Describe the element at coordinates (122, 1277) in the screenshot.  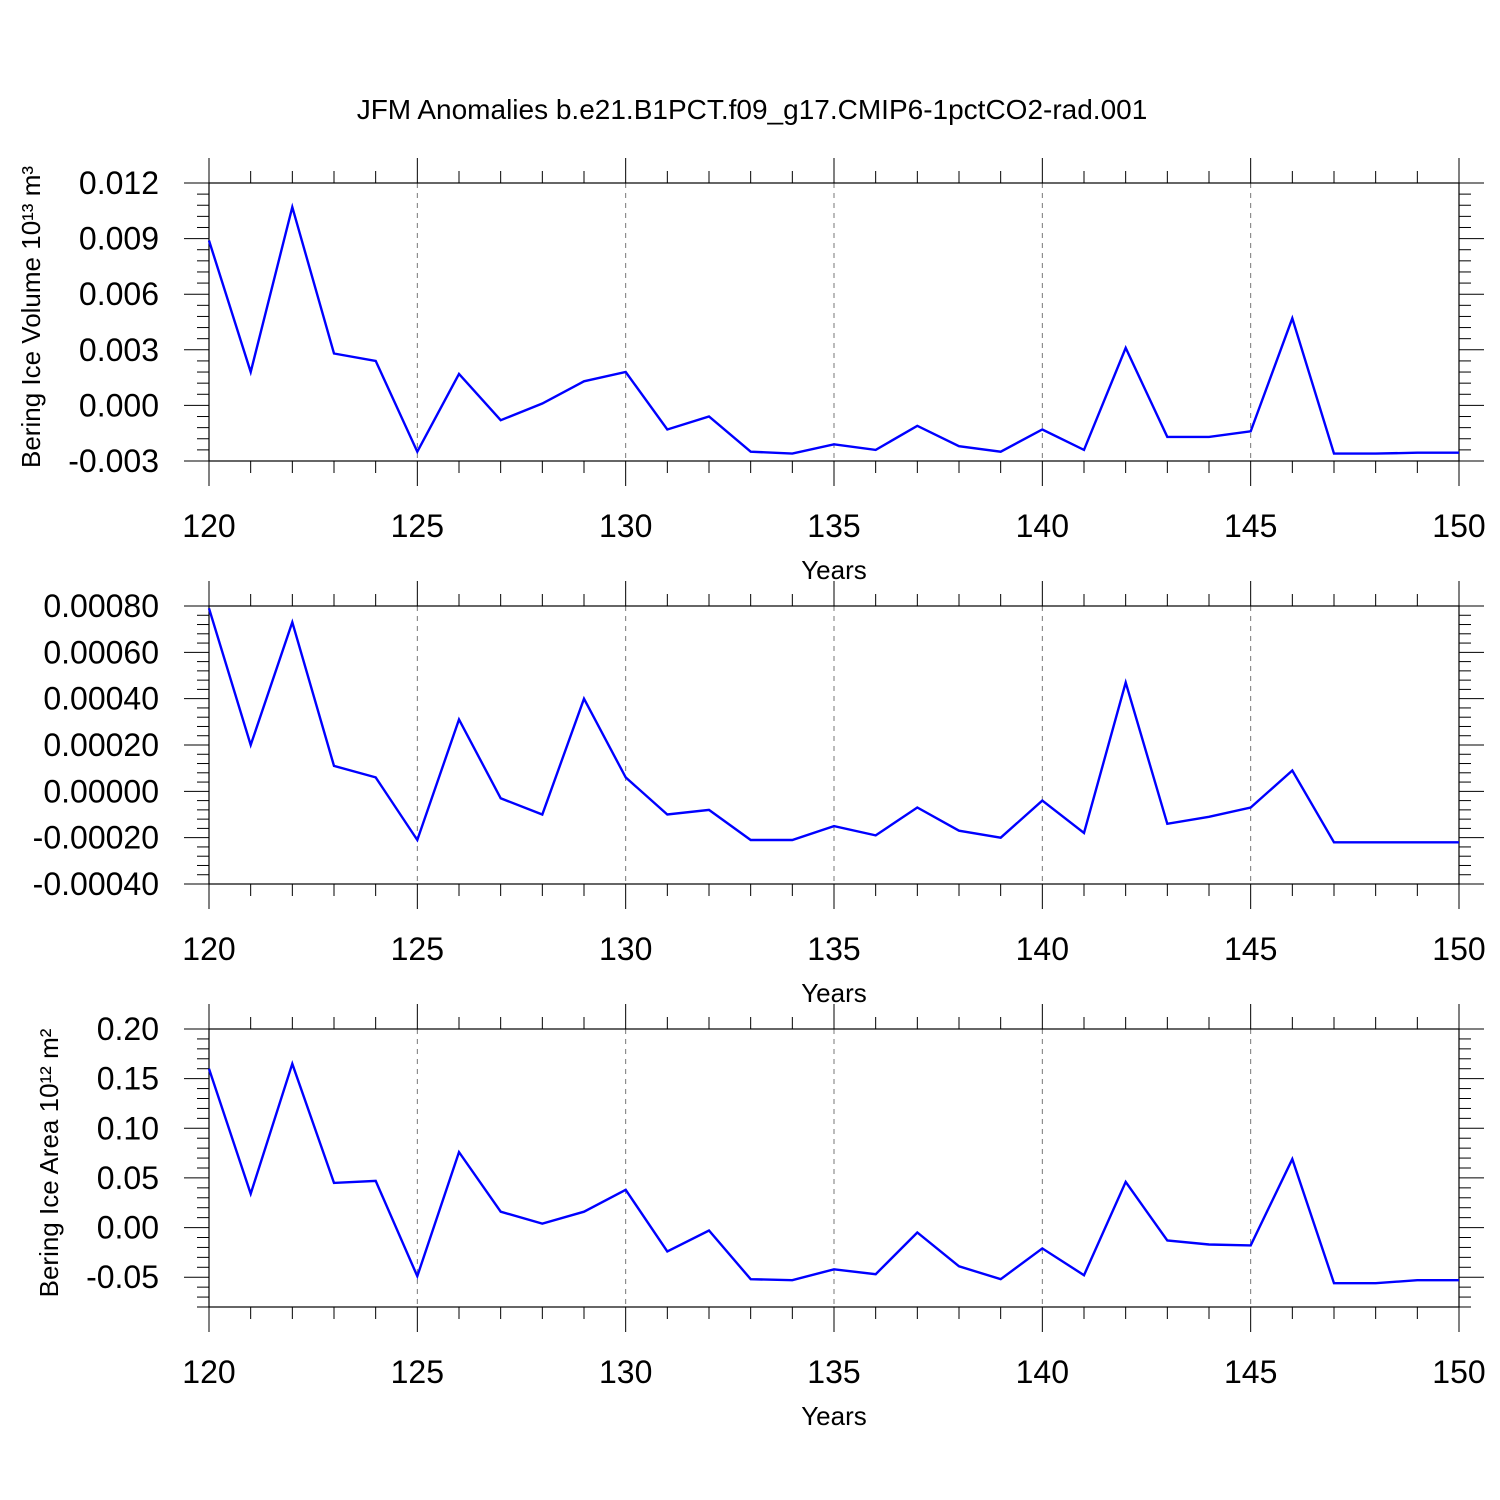
I see `y-tick-label: -0.05` at that location.